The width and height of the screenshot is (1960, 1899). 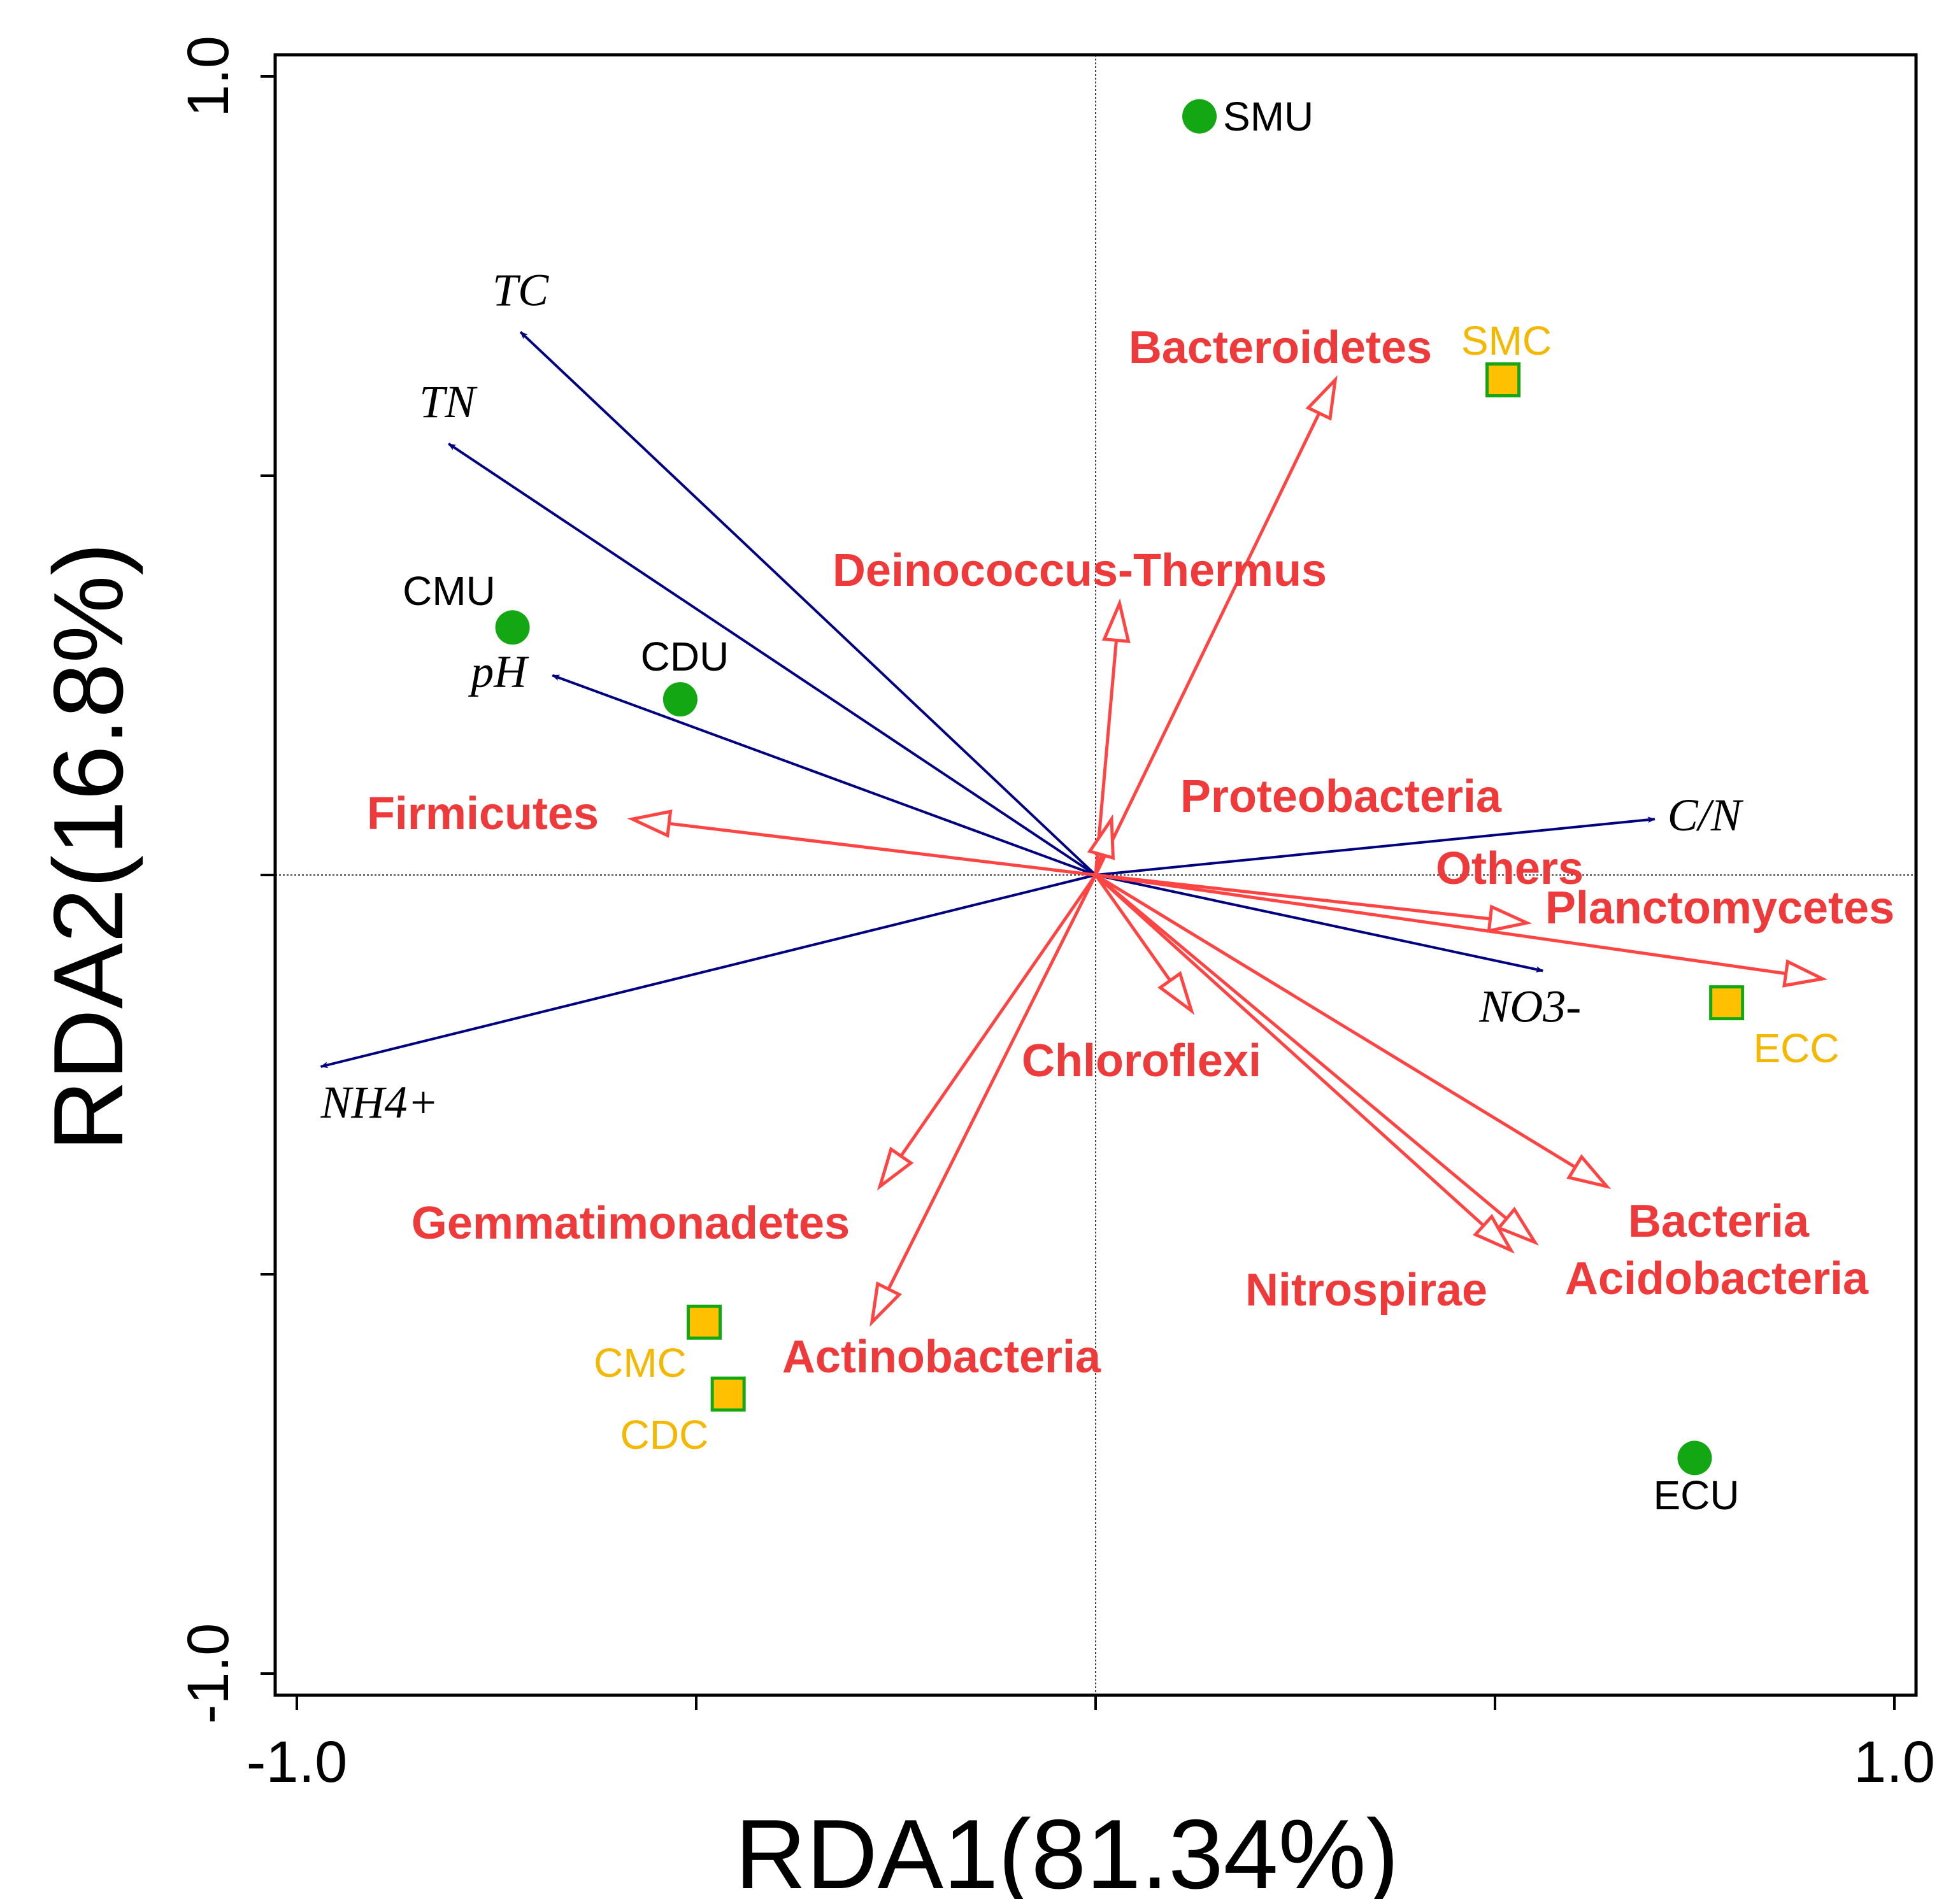 I want to click on taxon-label-planctomycetes: Planctomycetes, so click(x=1719, y=908).